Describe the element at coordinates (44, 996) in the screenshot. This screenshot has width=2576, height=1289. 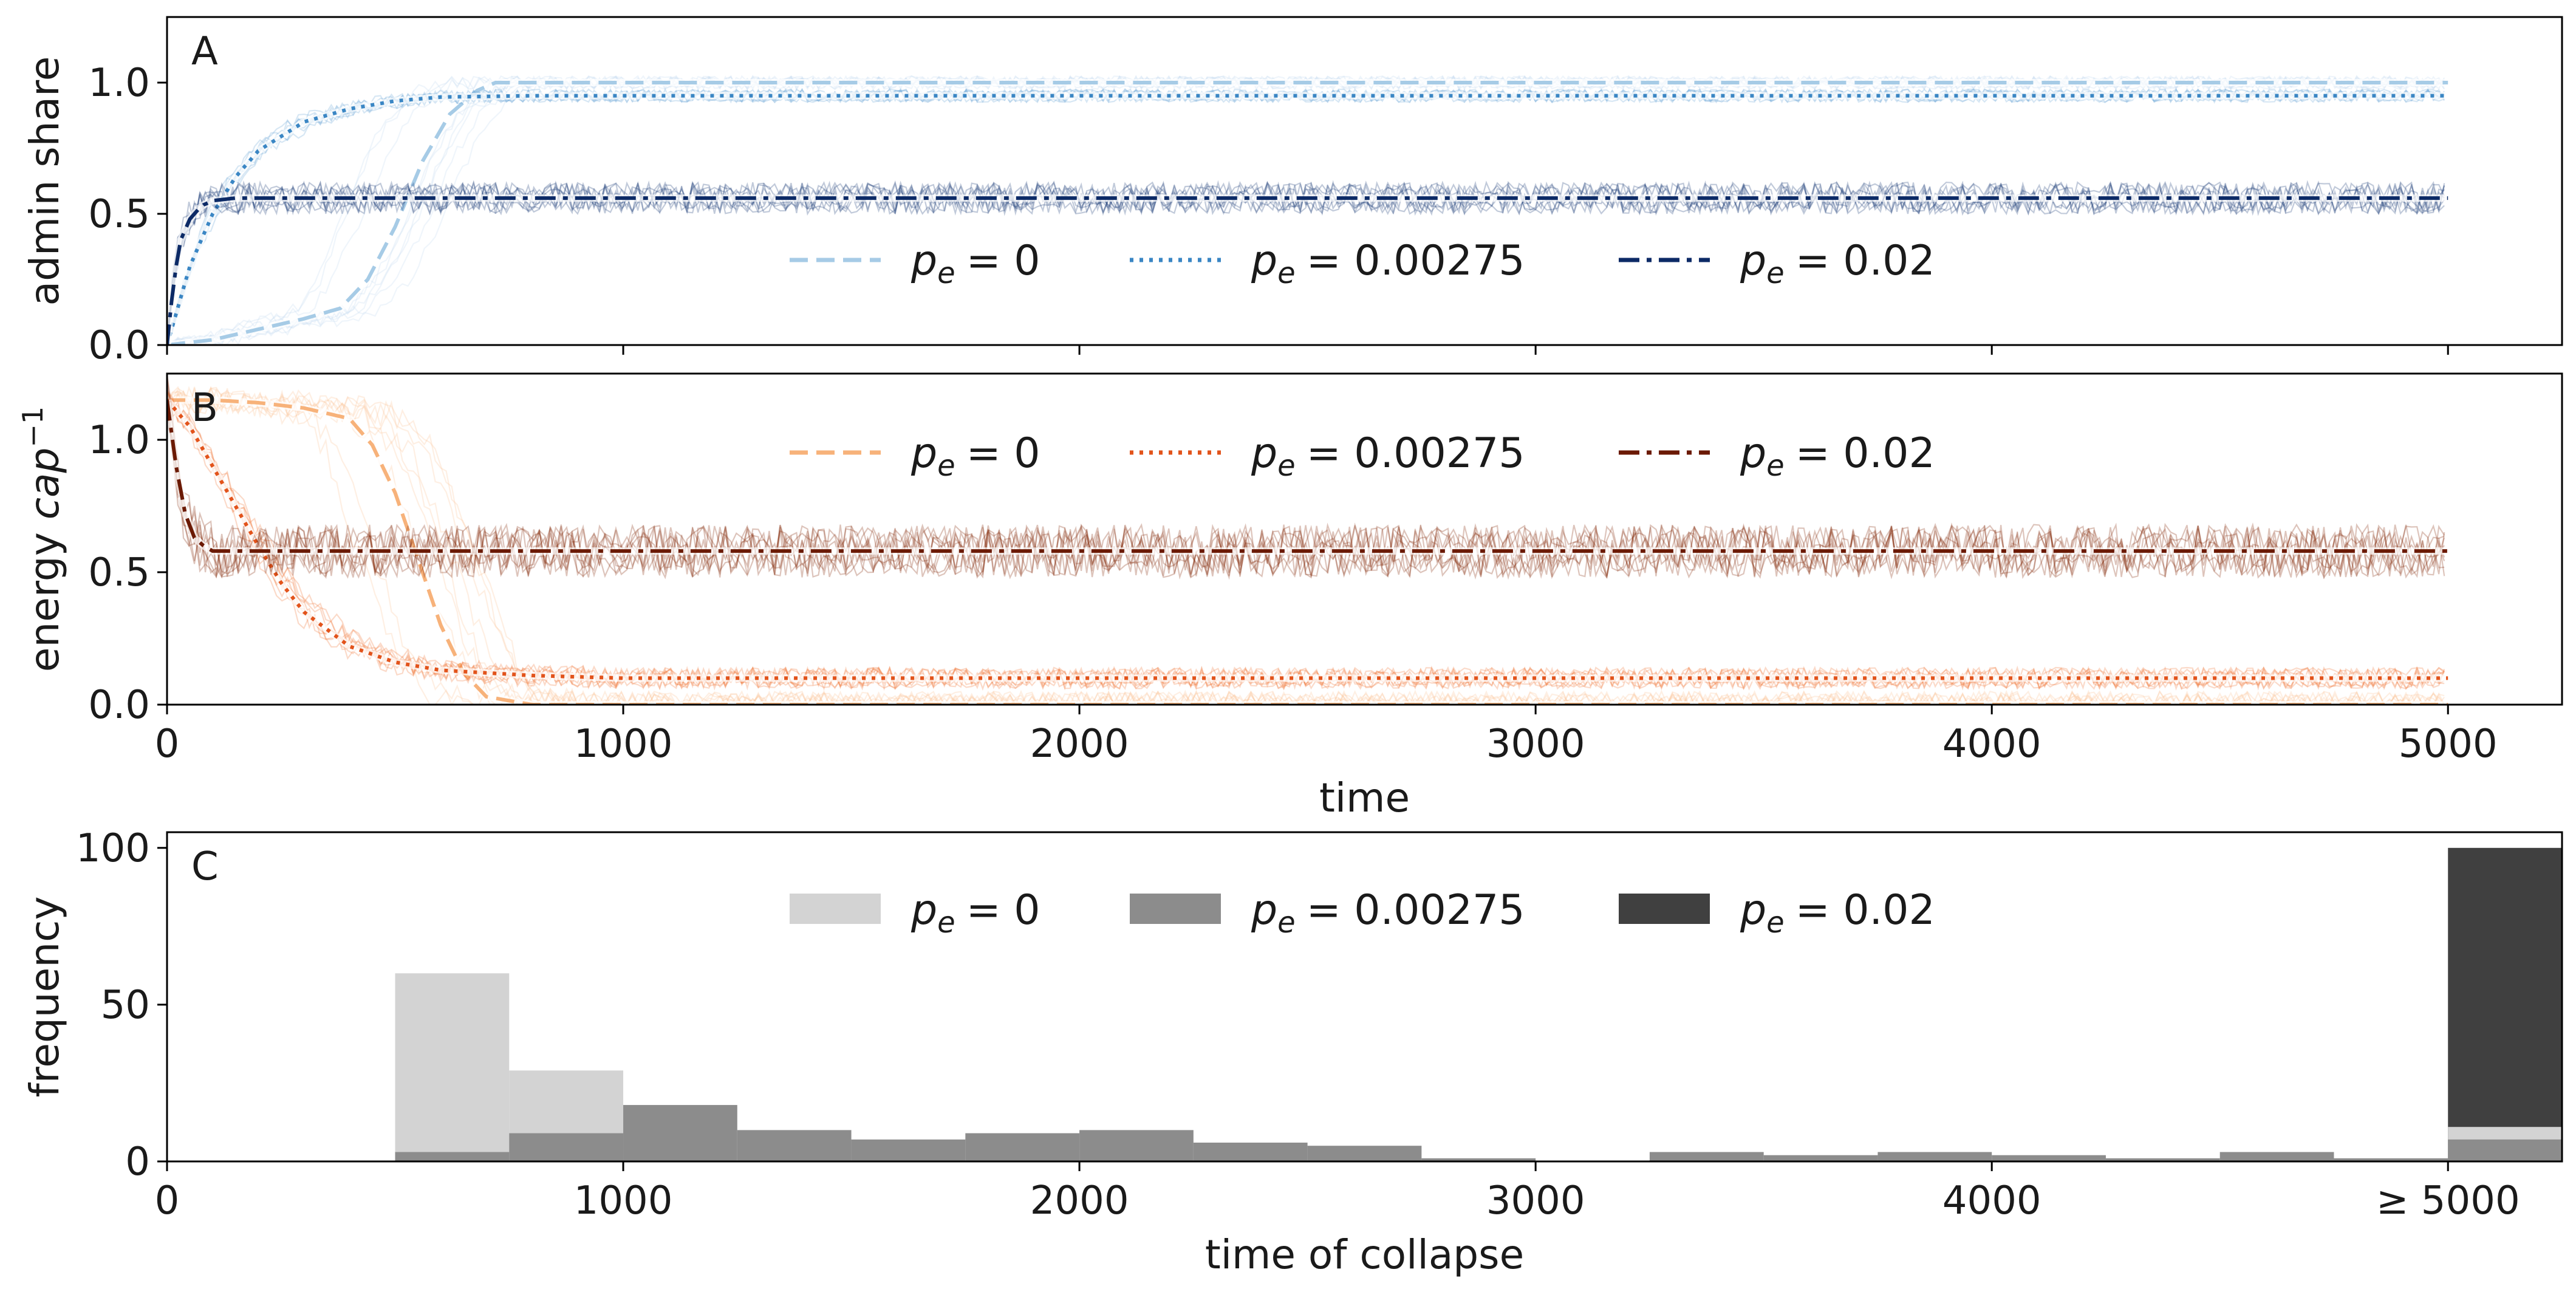
I see `y-axis-label-C: frequency` at that location.